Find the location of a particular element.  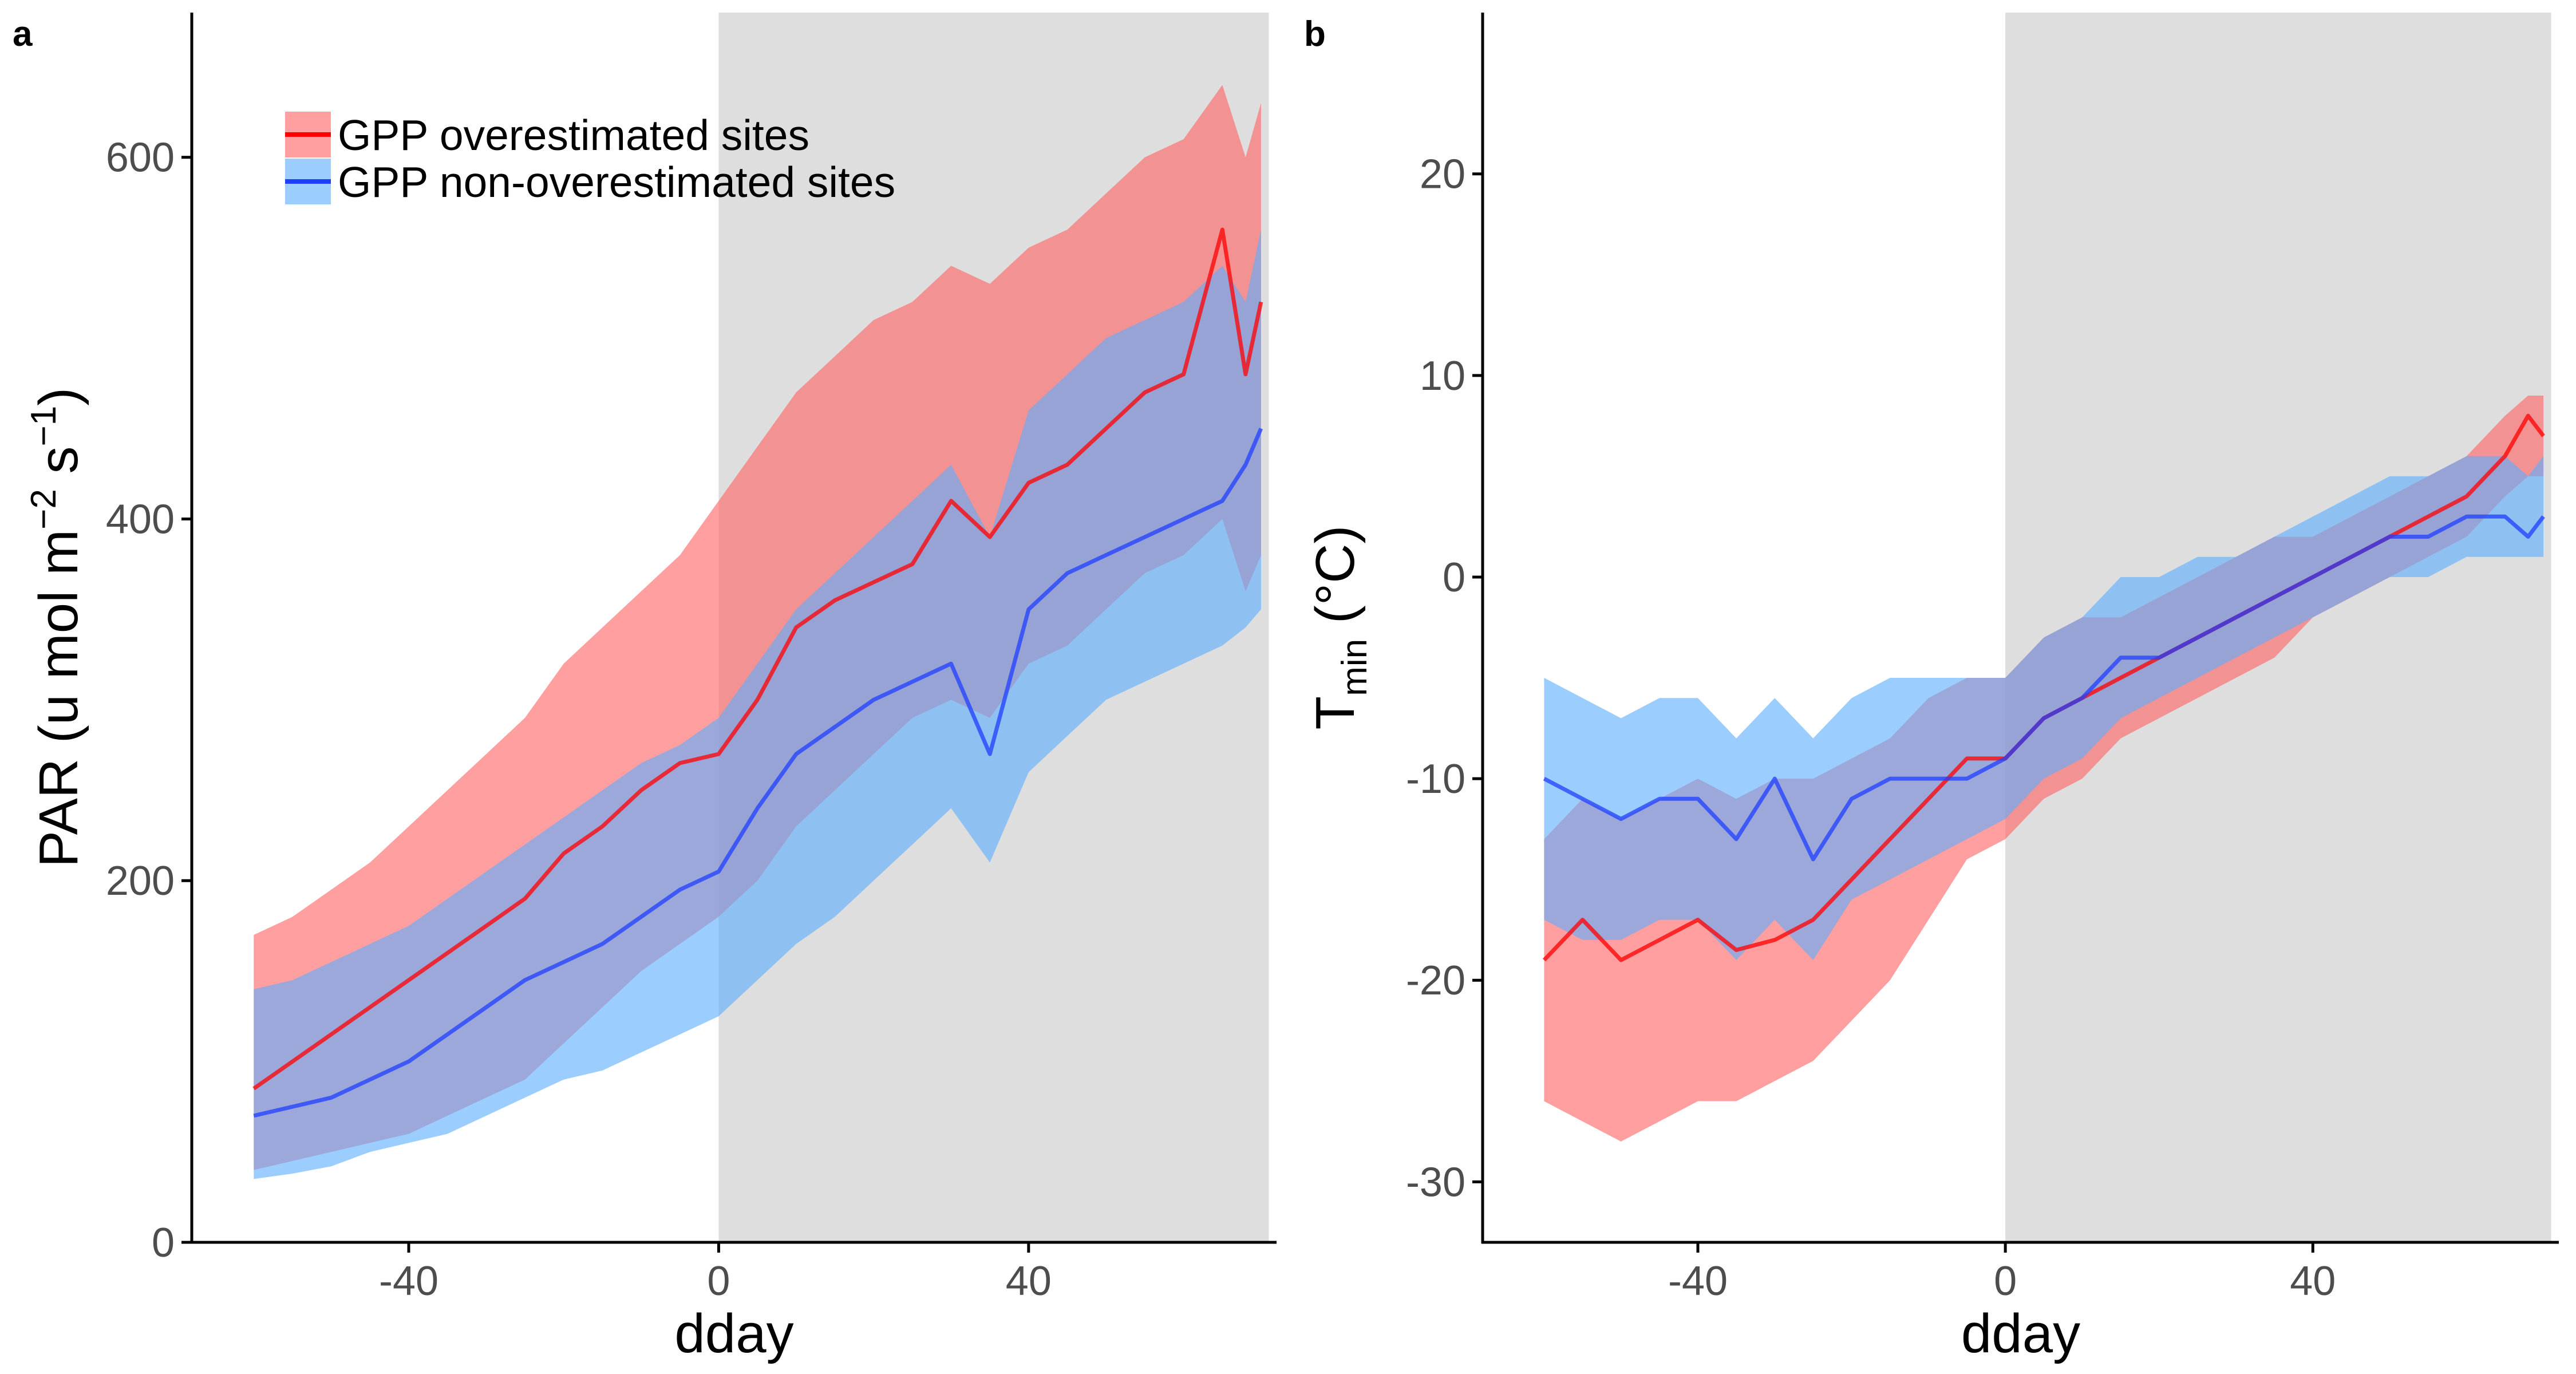

y-tick-label: -30 is located at coordinates (1435, 1182).